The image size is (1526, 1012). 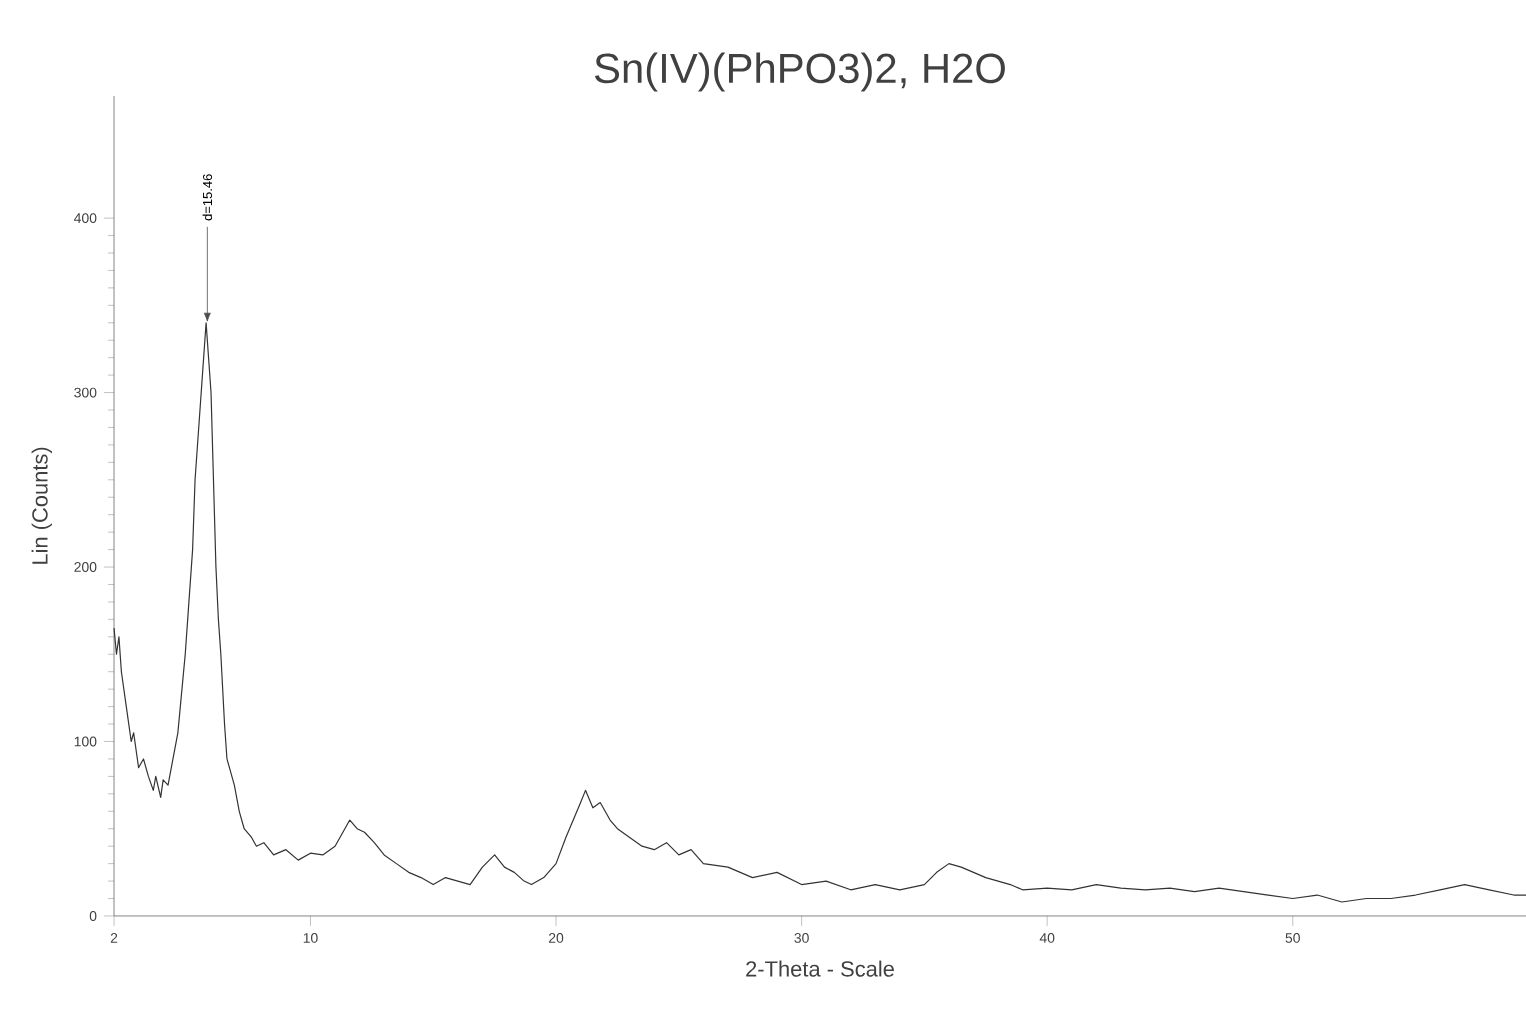 What do you see at coordinates (42, 505) in the screenshot?
I see `y-axis-title: Lin (Counts)` at bounding box center [42, 505].